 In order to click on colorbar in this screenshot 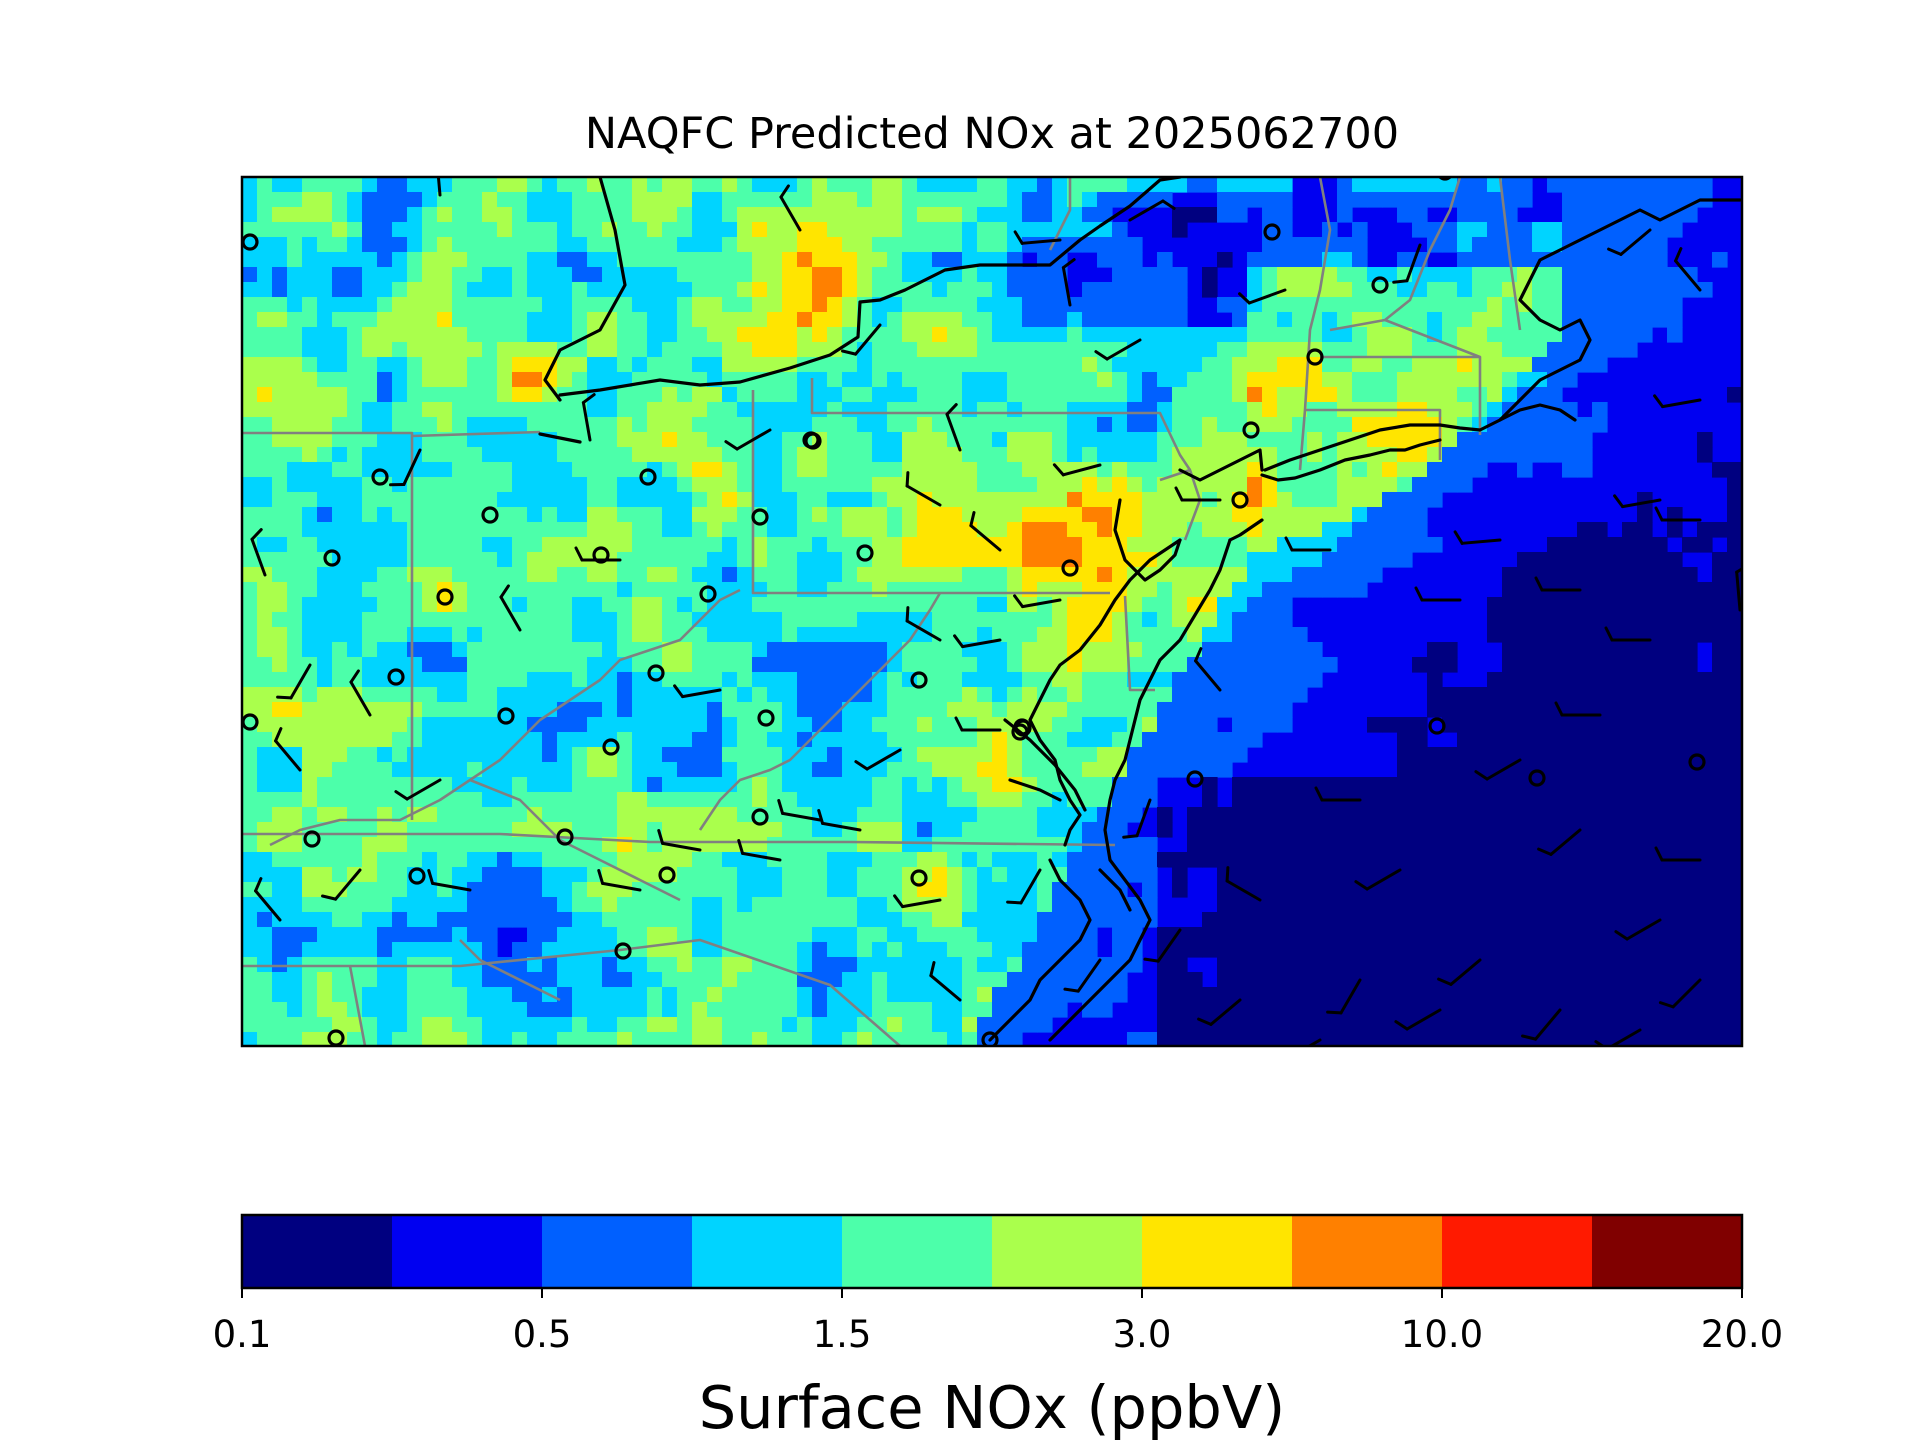, I will do `click(992, 1251)`.